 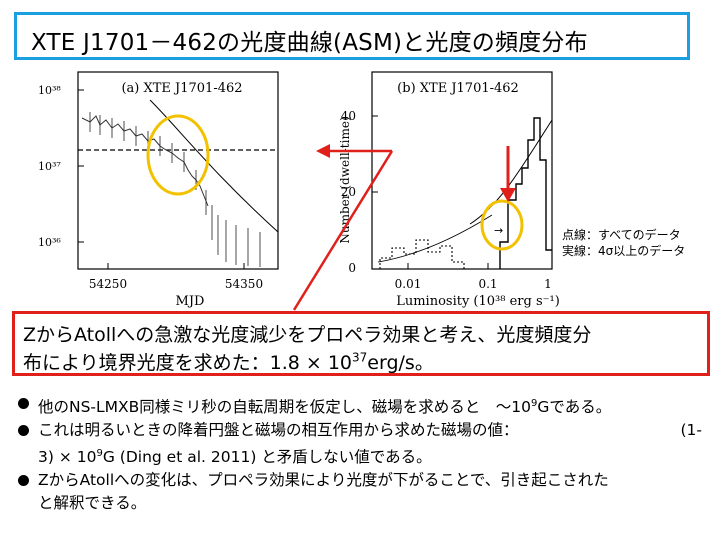 I want to click on arrow-head-down, so click(x=508, y=195).